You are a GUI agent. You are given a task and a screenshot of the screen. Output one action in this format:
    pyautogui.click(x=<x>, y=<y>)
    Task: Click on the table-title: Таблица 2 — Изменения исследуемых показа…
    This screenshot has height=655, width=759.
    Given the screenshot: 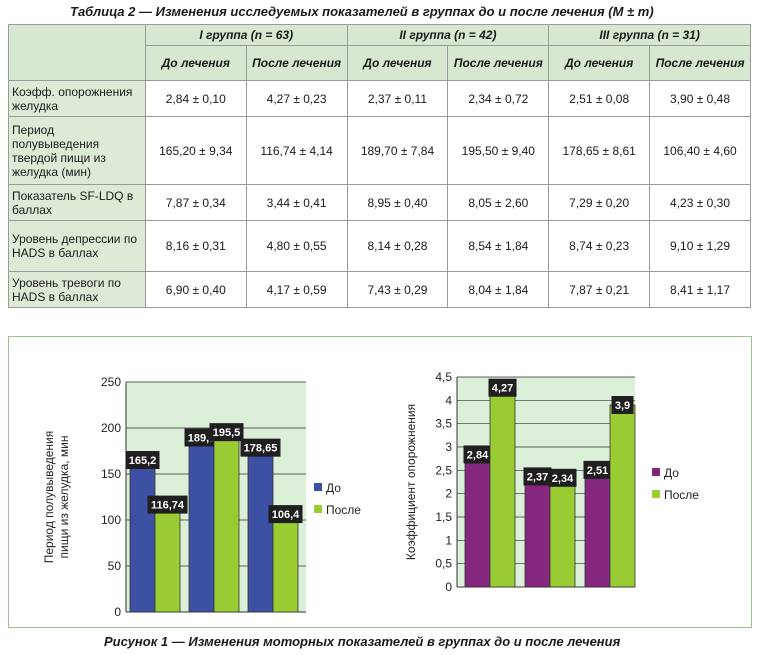 What is the action you would take?
    pyautogui.click(x=362, y=11)
    